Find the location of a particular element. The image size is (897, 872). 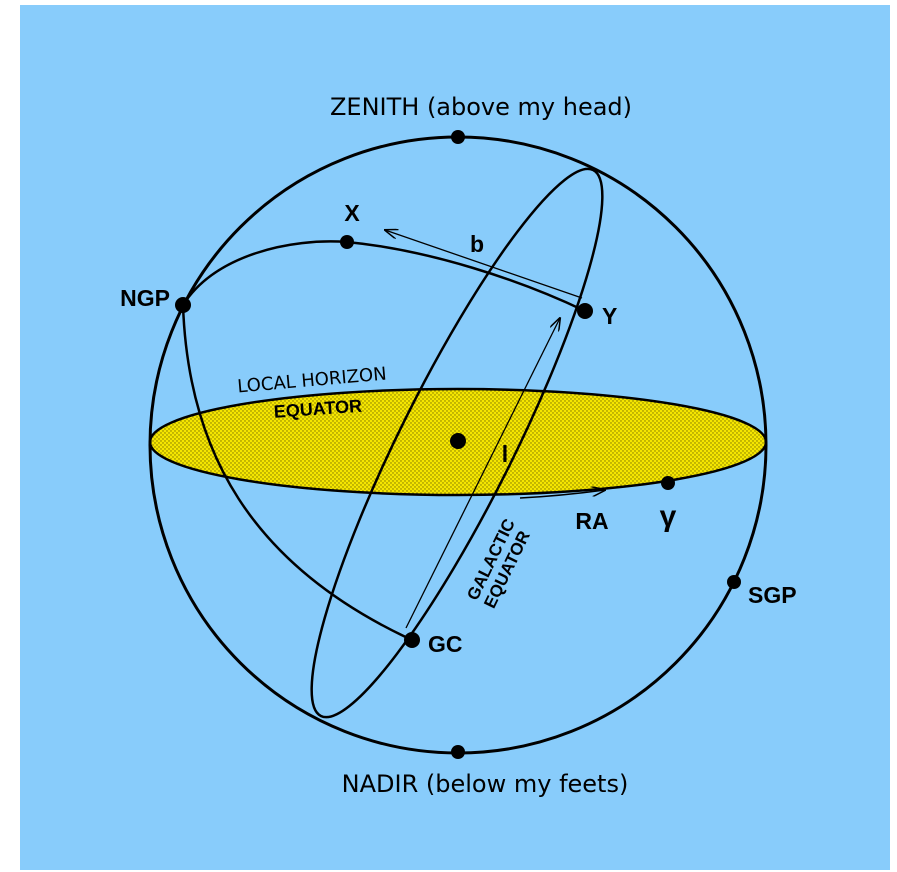

b-label: b is located at coordinates (477, 244).